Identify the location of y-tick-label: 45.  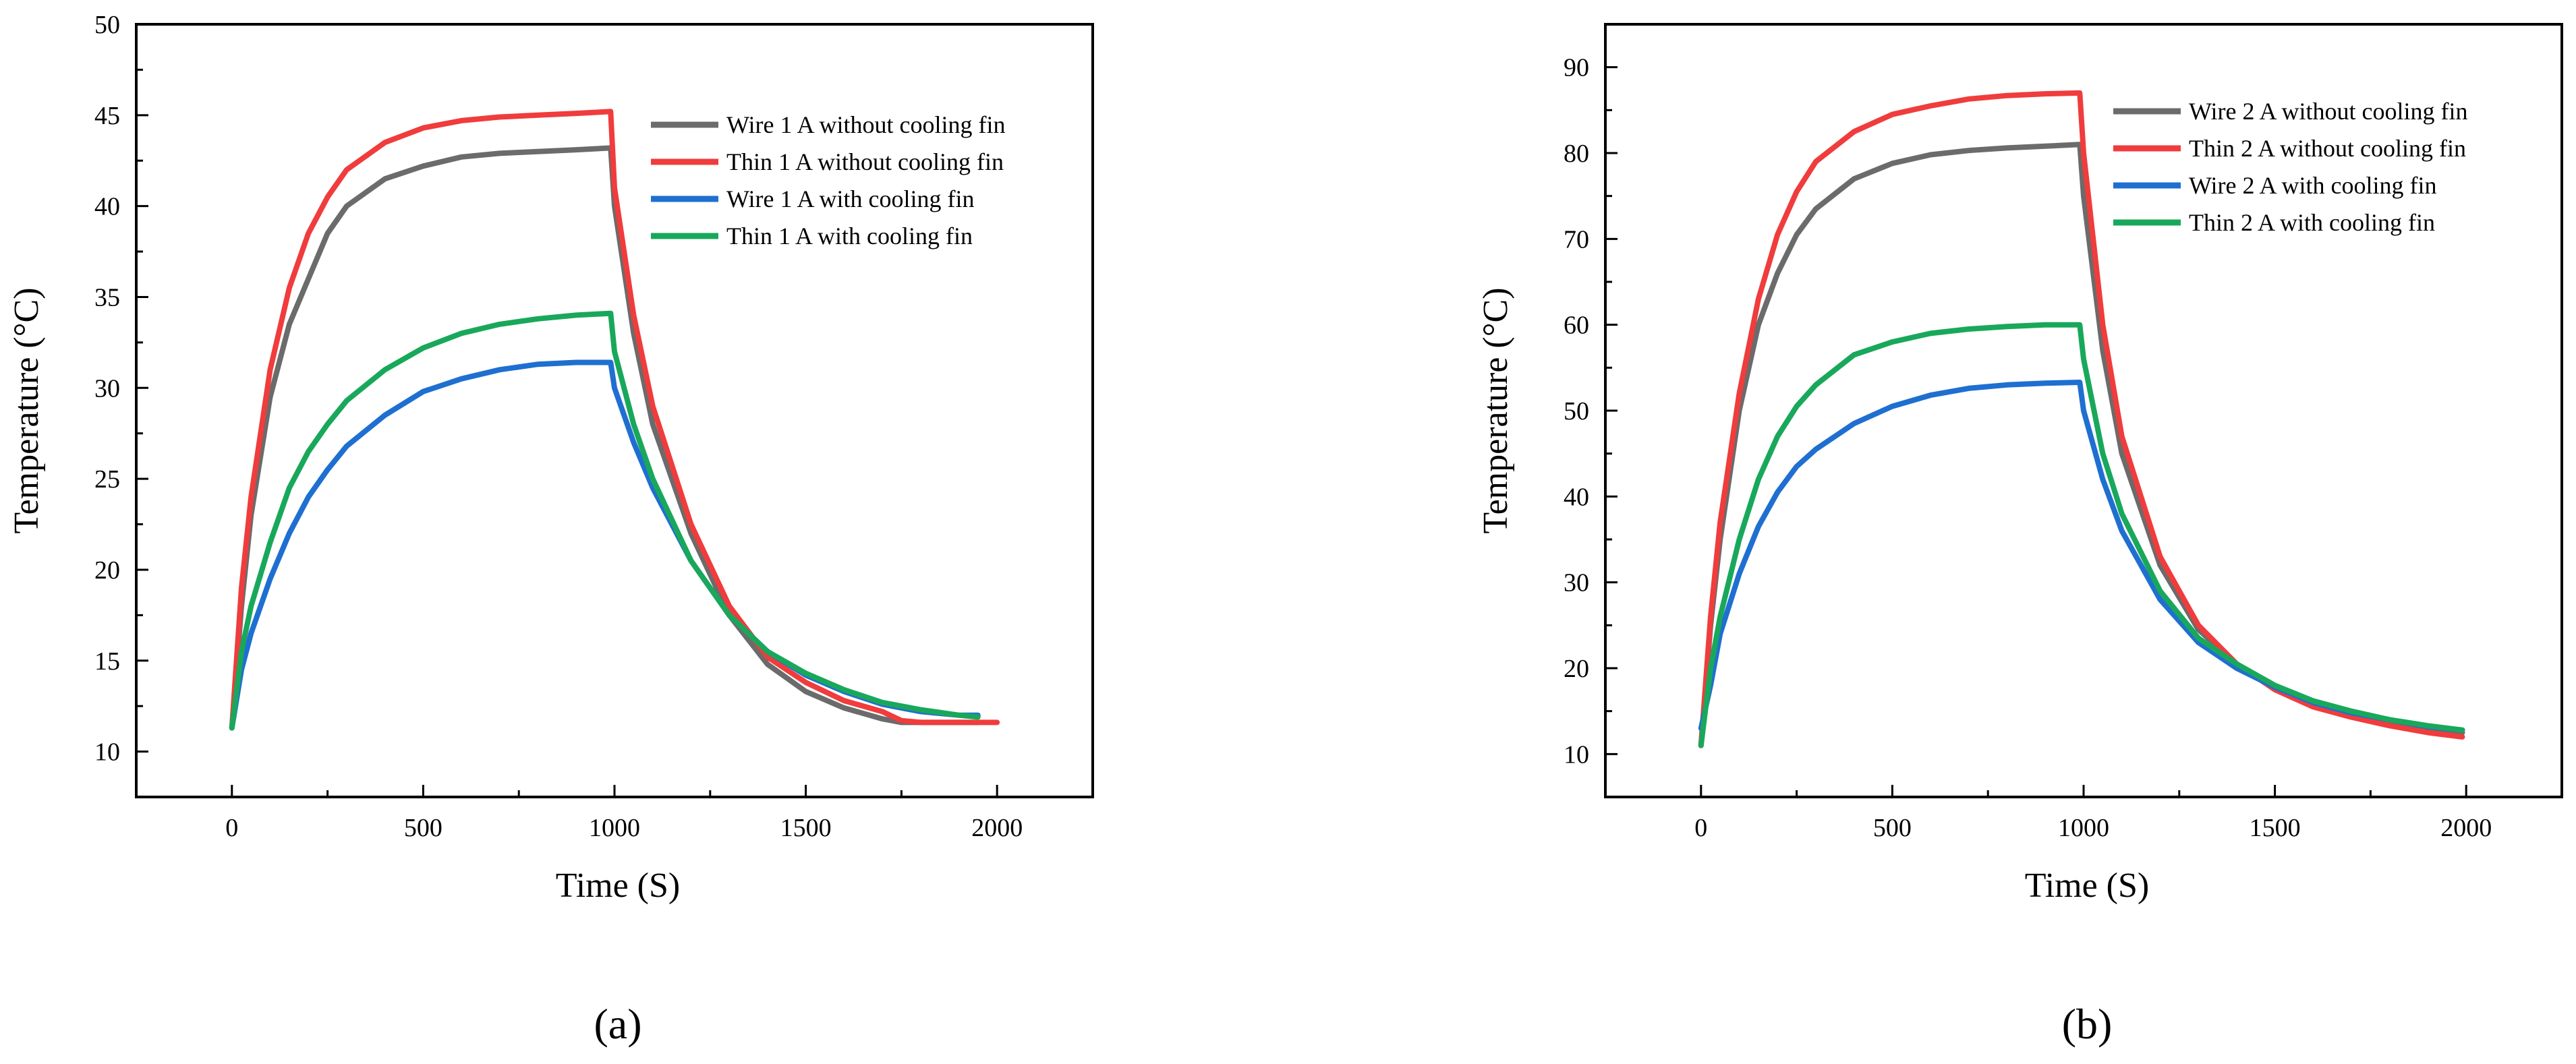
(107, 116).